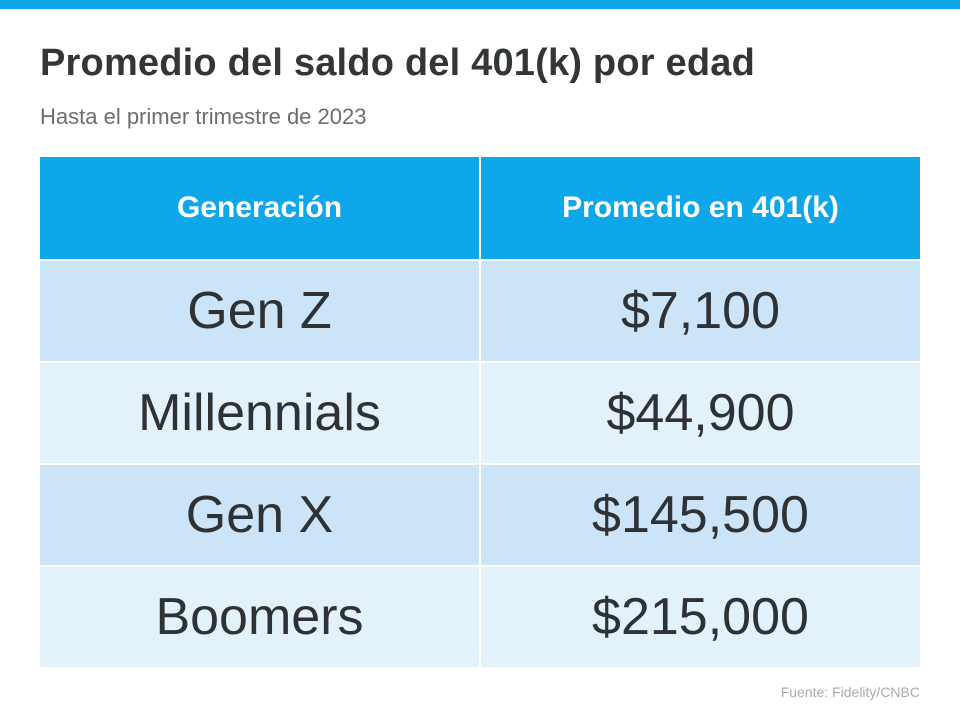 Image resolution: width=960 pixels, height=720 pixels. I want to click on cell-average: $215,000, so click(700, 616).